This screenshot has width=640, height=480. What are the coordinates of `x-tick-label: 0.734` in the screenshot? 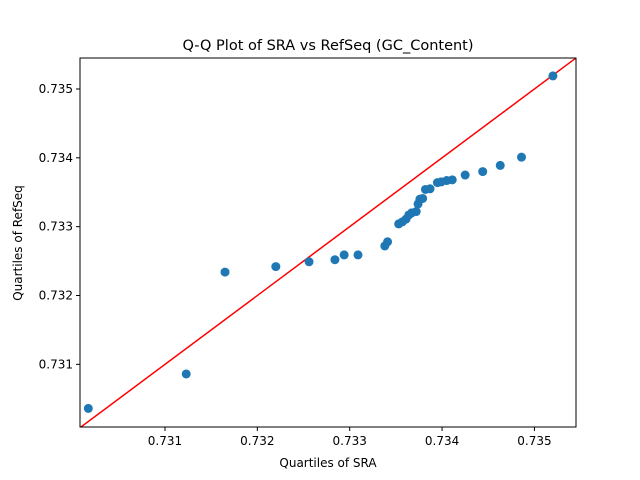 It's located at (442, 441).